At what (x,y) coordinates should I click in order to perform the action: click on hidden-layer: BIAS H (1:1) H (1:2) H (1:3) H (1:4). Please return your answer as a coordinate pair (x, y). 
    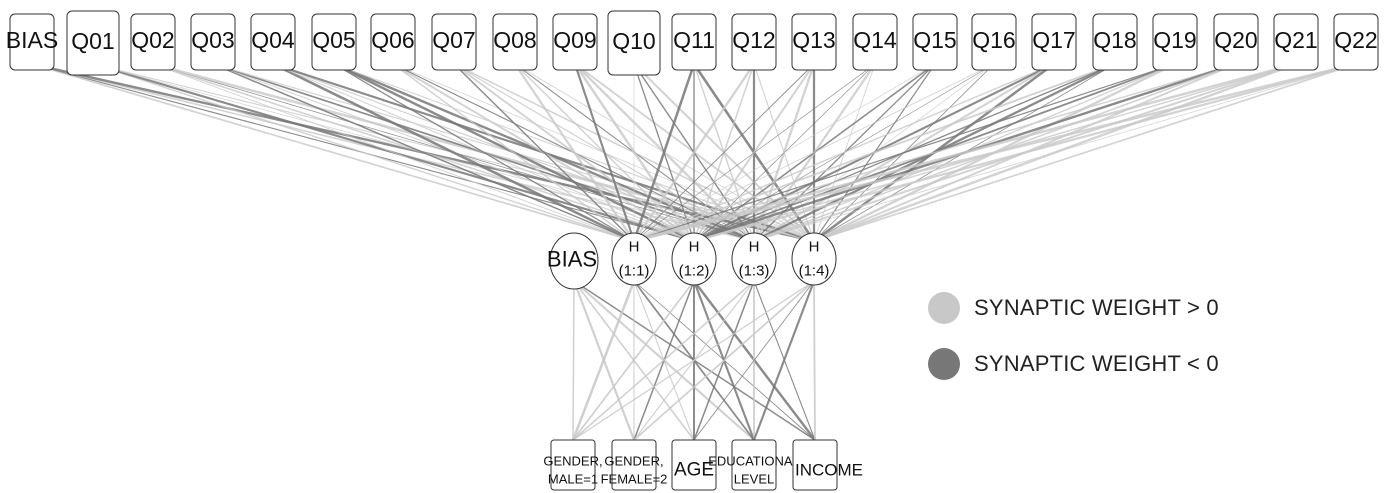
    Looking at the image, I should click on (692, 261).